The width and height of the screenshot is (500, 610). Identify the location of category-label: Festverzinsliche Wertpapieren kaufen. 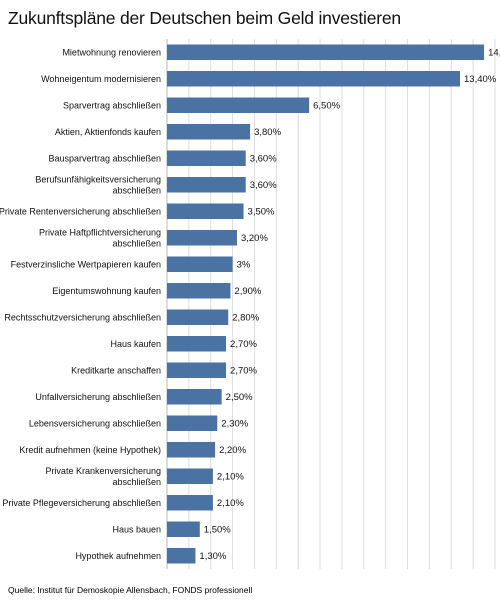
(86, 264).